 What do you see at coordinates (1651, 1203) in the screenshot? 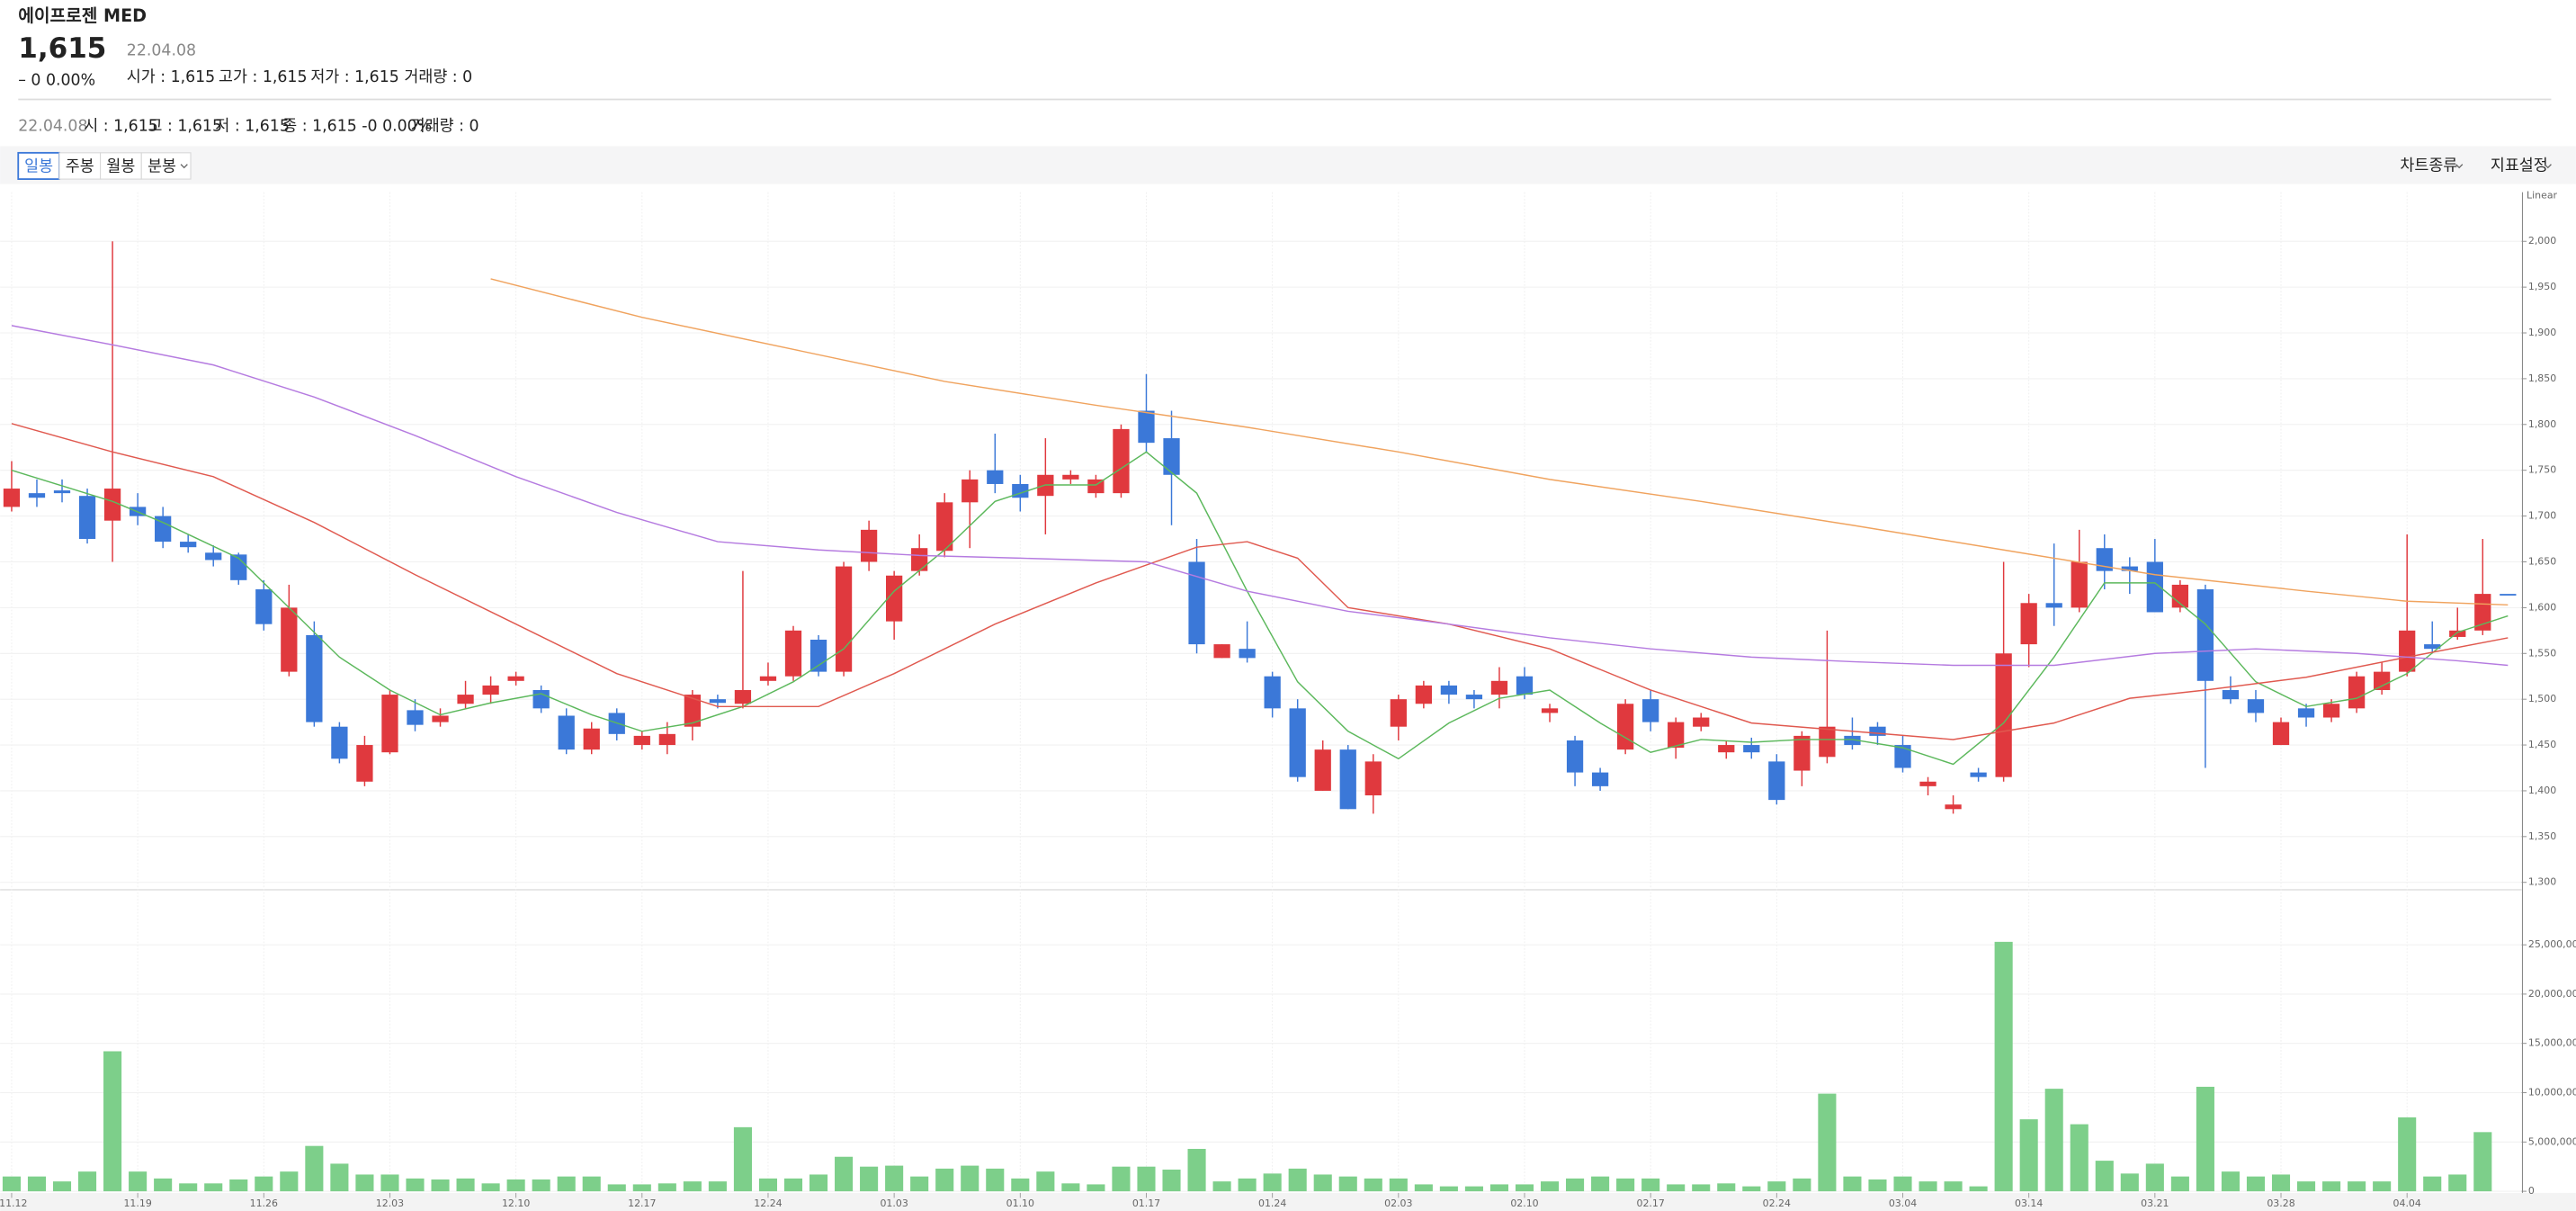
I see `x-tick-label: 02.17` at bounding box center [1651, 1203].